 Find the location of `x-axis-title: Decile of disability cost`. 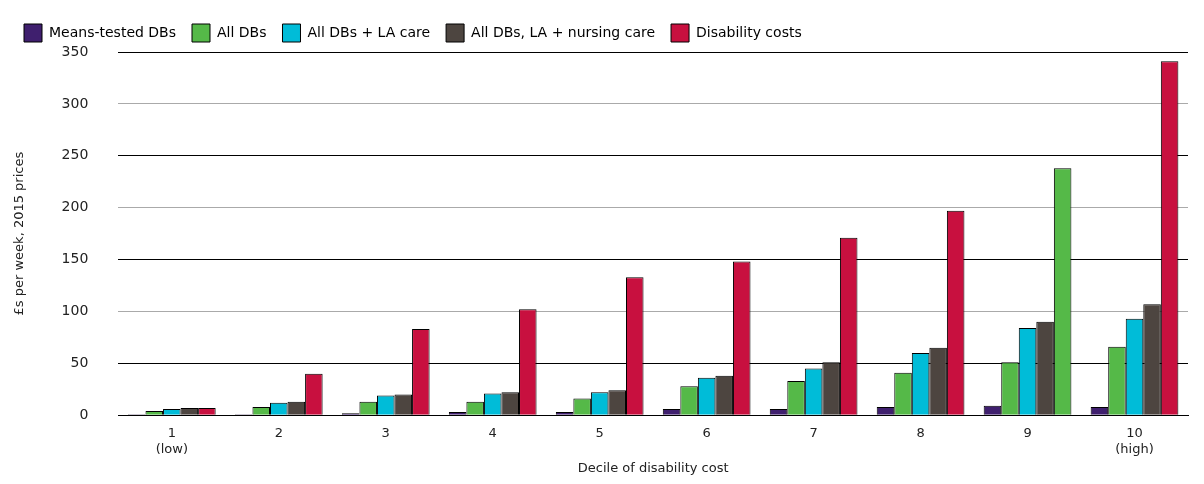

x-axis-title: Decile of disability cost is located at coordinates (653, 467).